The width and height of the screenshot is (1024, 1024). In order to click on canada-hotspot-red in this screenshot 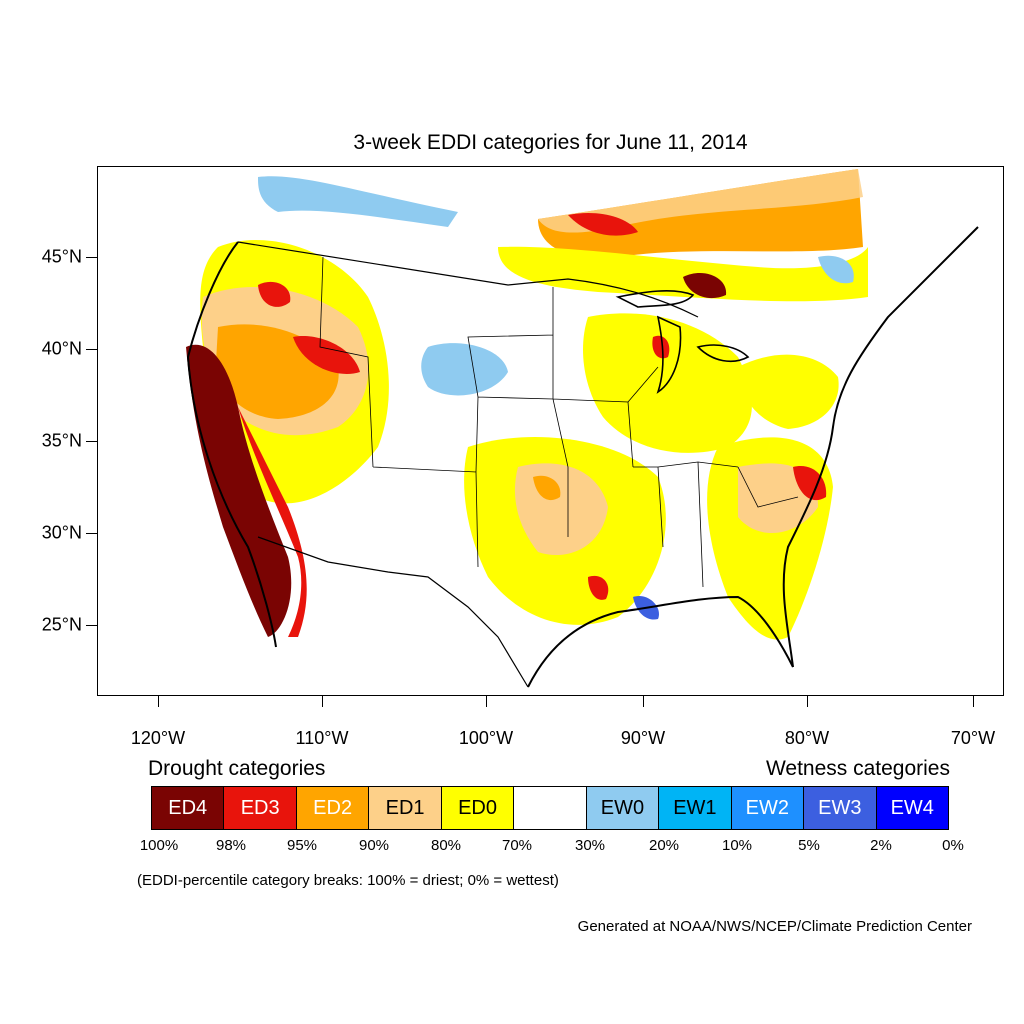, I will do `click(603, 224)`.